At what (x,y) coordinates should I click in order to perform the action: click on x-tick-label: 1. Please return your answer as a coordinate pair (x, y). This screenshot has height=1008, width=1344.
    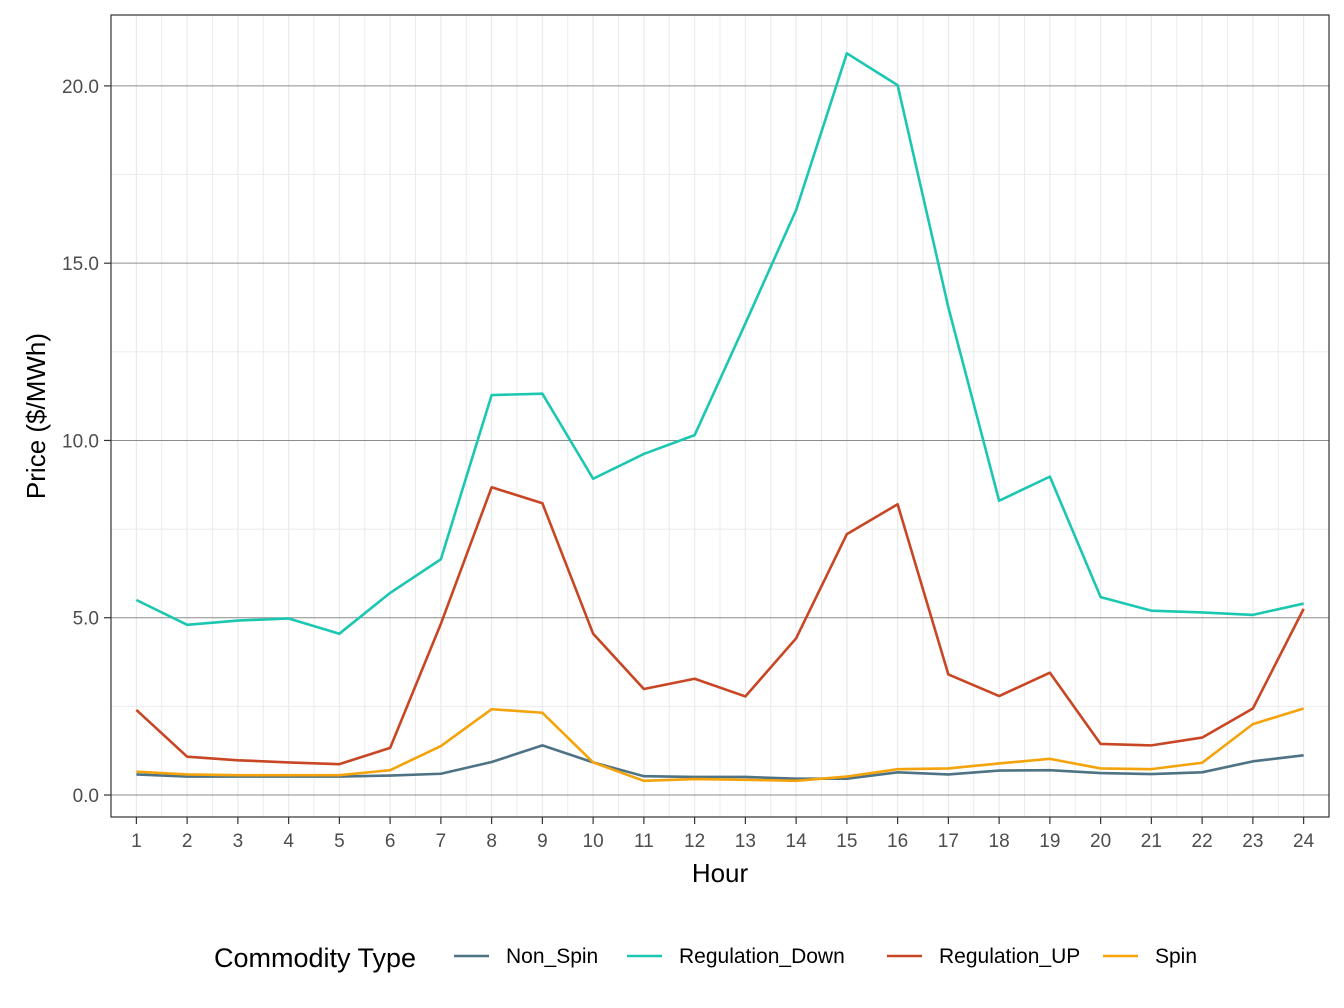
    Looking at the image, I should click on (136, 841).